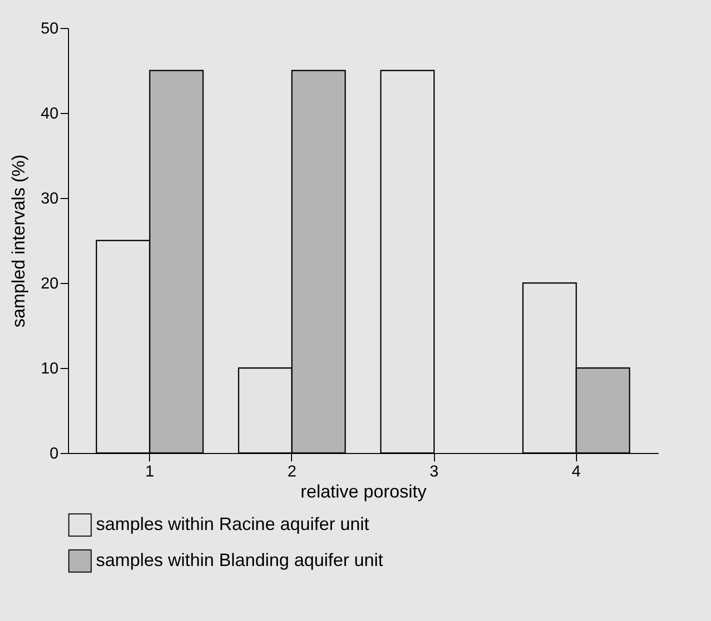 Image resolution: width=711 pixels, height=621 pixels. What do you see at coordinates (49, 369) in the screenshot?
I see `y-tick-label: 10` at bounding box center [49, 369].